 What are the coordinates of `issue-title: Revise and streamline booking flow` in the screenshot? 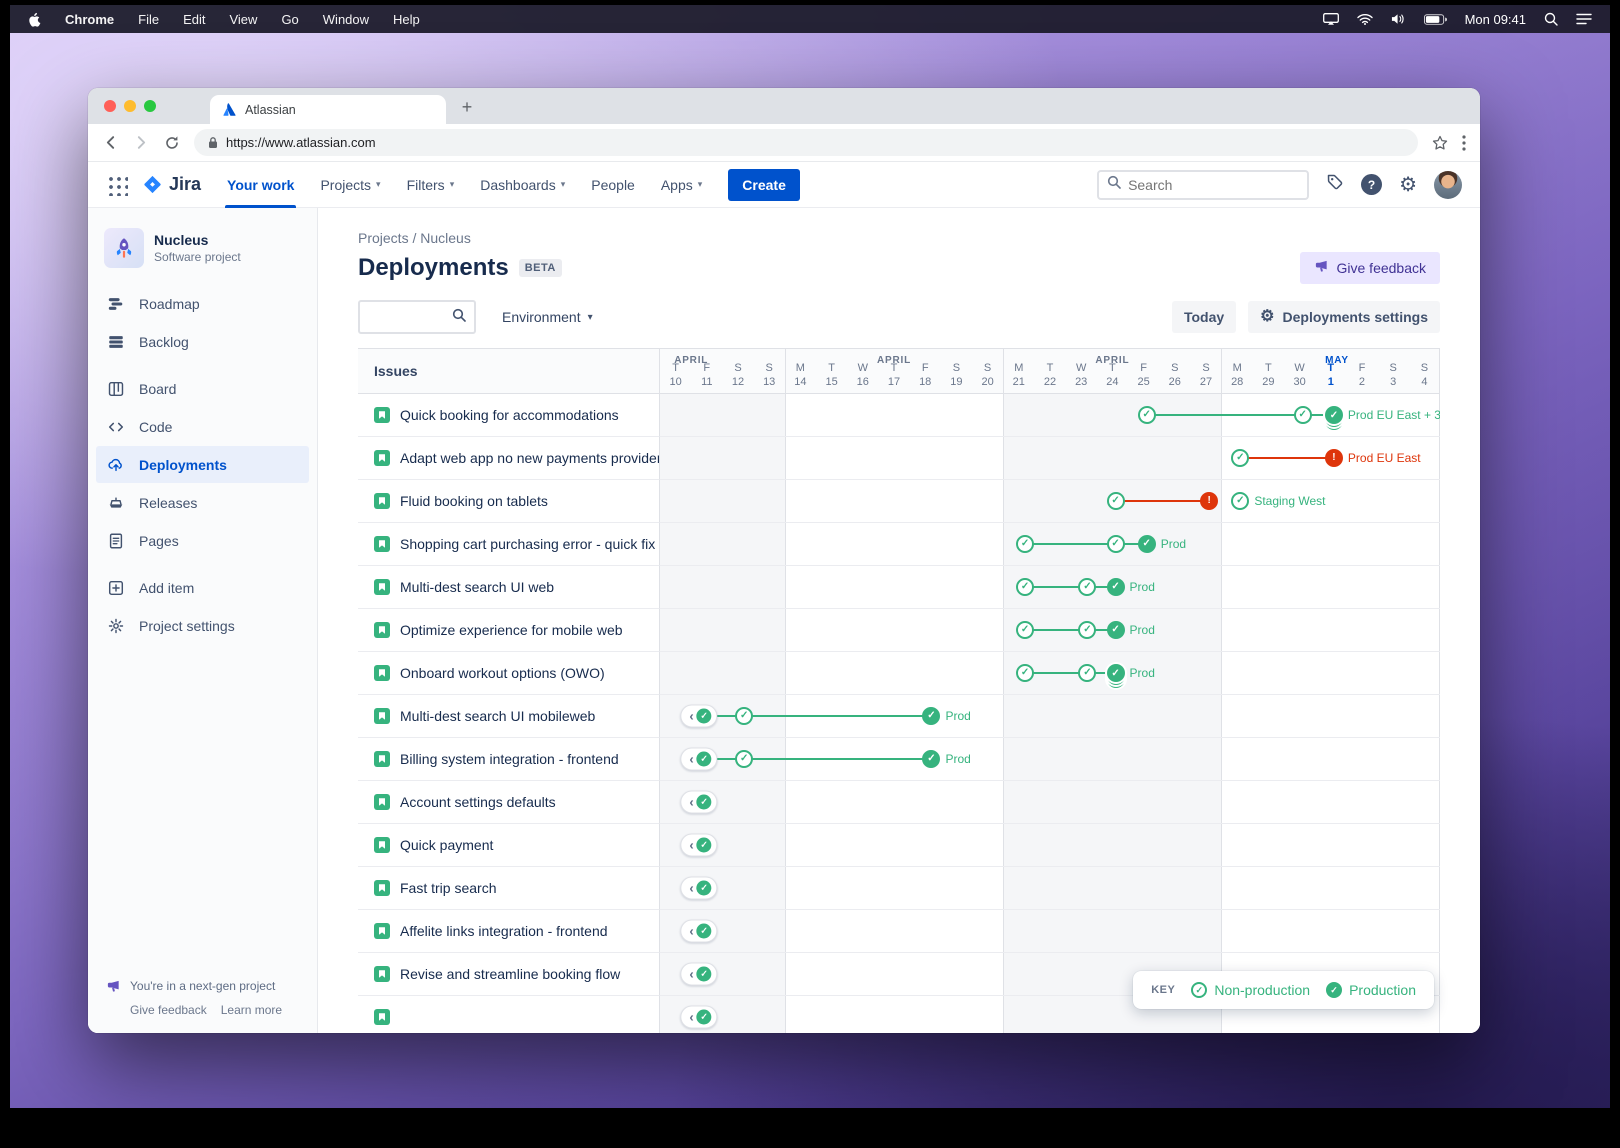 It's located at (510, 974).